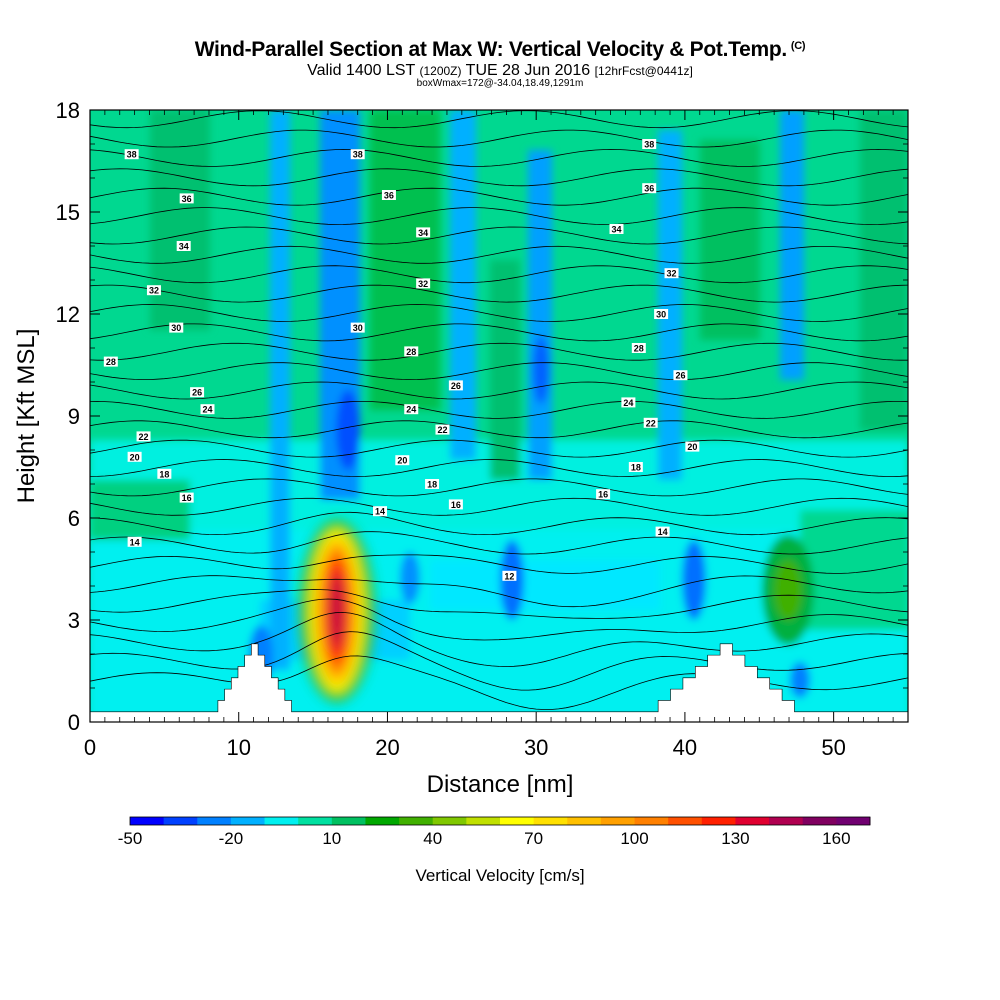 The height and width of the screenshot is (1000, 1000). I want to click on theta-label: 12, so click(509, 575).